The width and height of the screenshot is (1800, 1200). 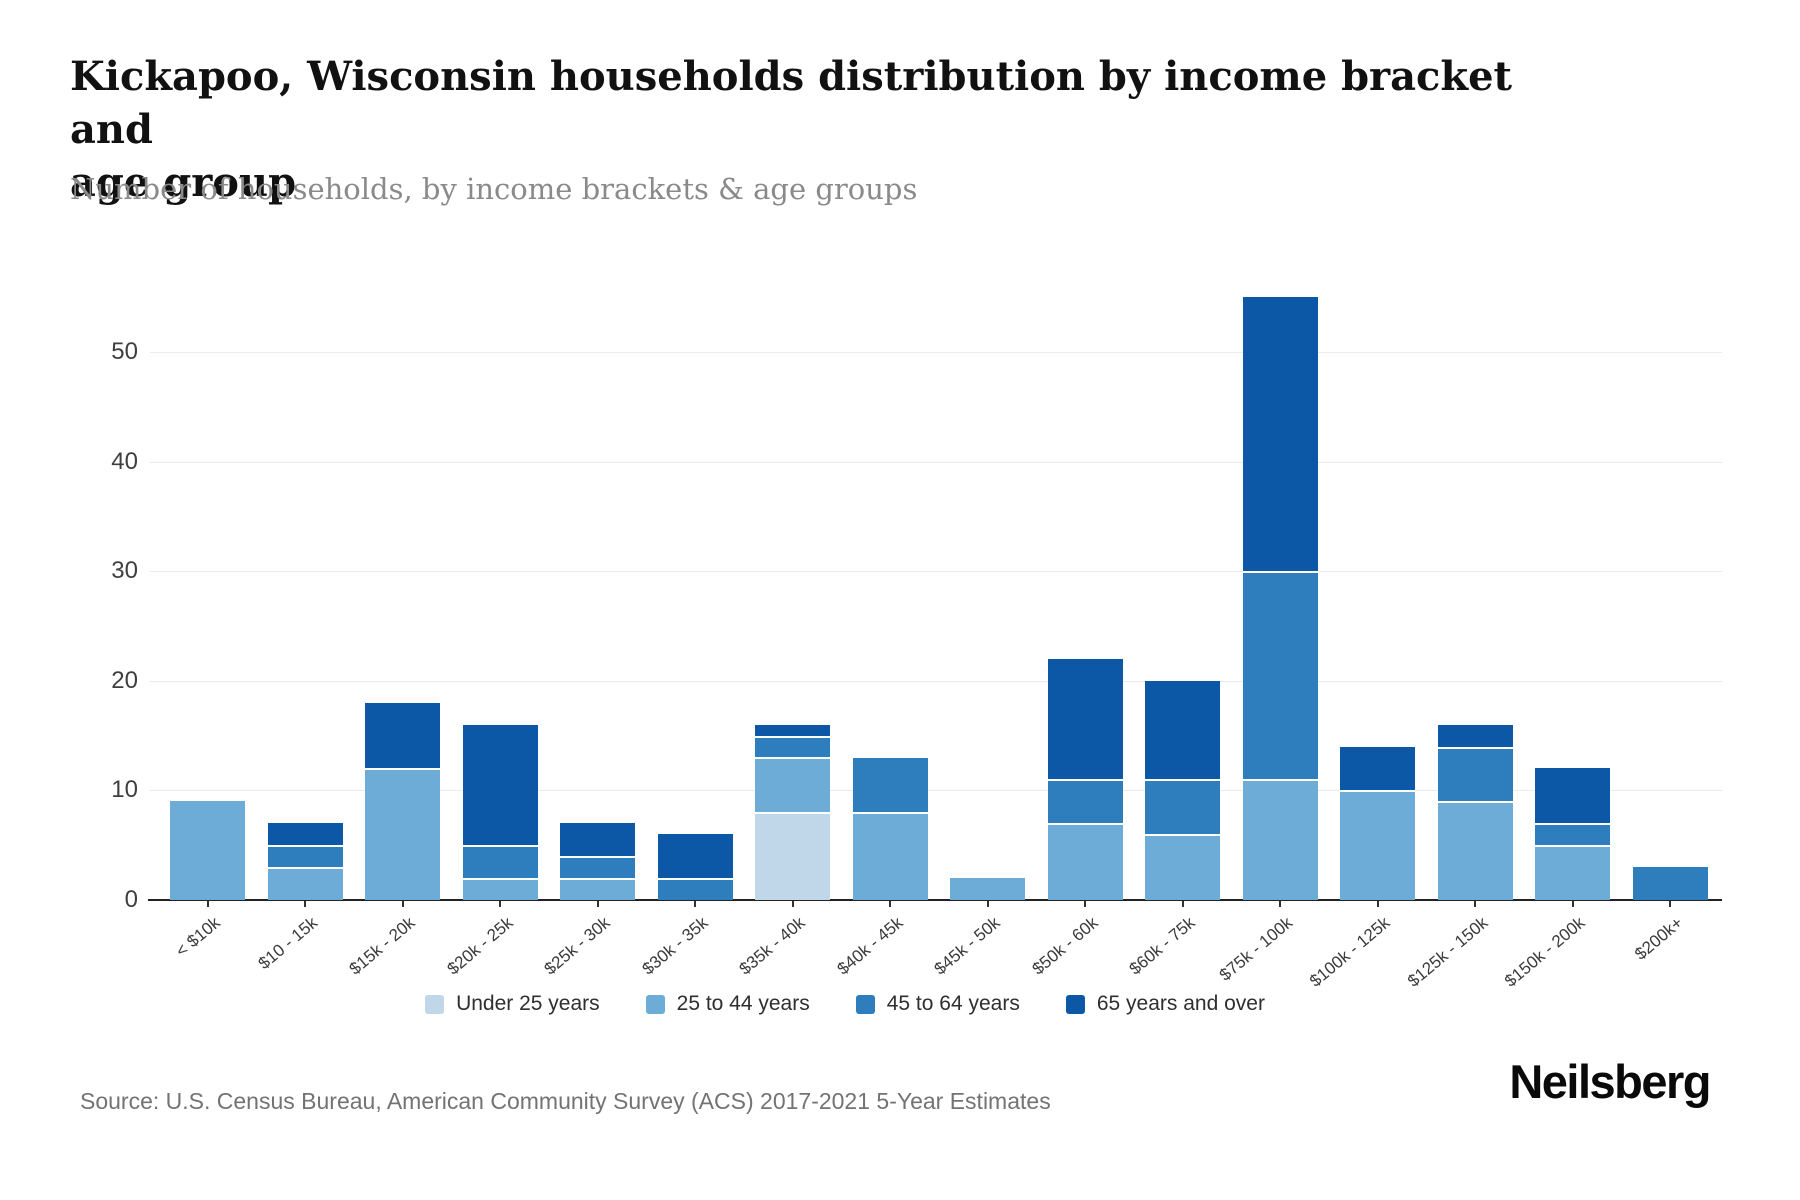 I want to click on legend-item-45-to-64-years: 45 to 64 years, so click(x=937, y=1004).